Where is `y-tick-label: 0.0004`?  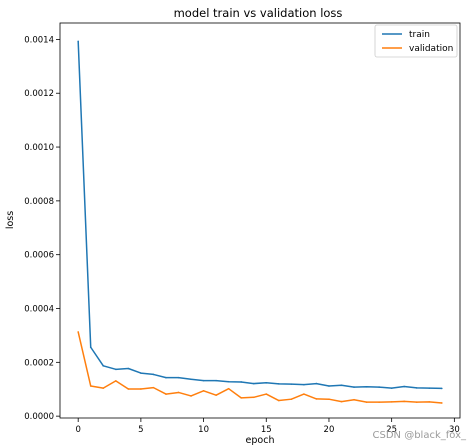 y-tick-label: 0.0004 is located at coordinates (39, 310).